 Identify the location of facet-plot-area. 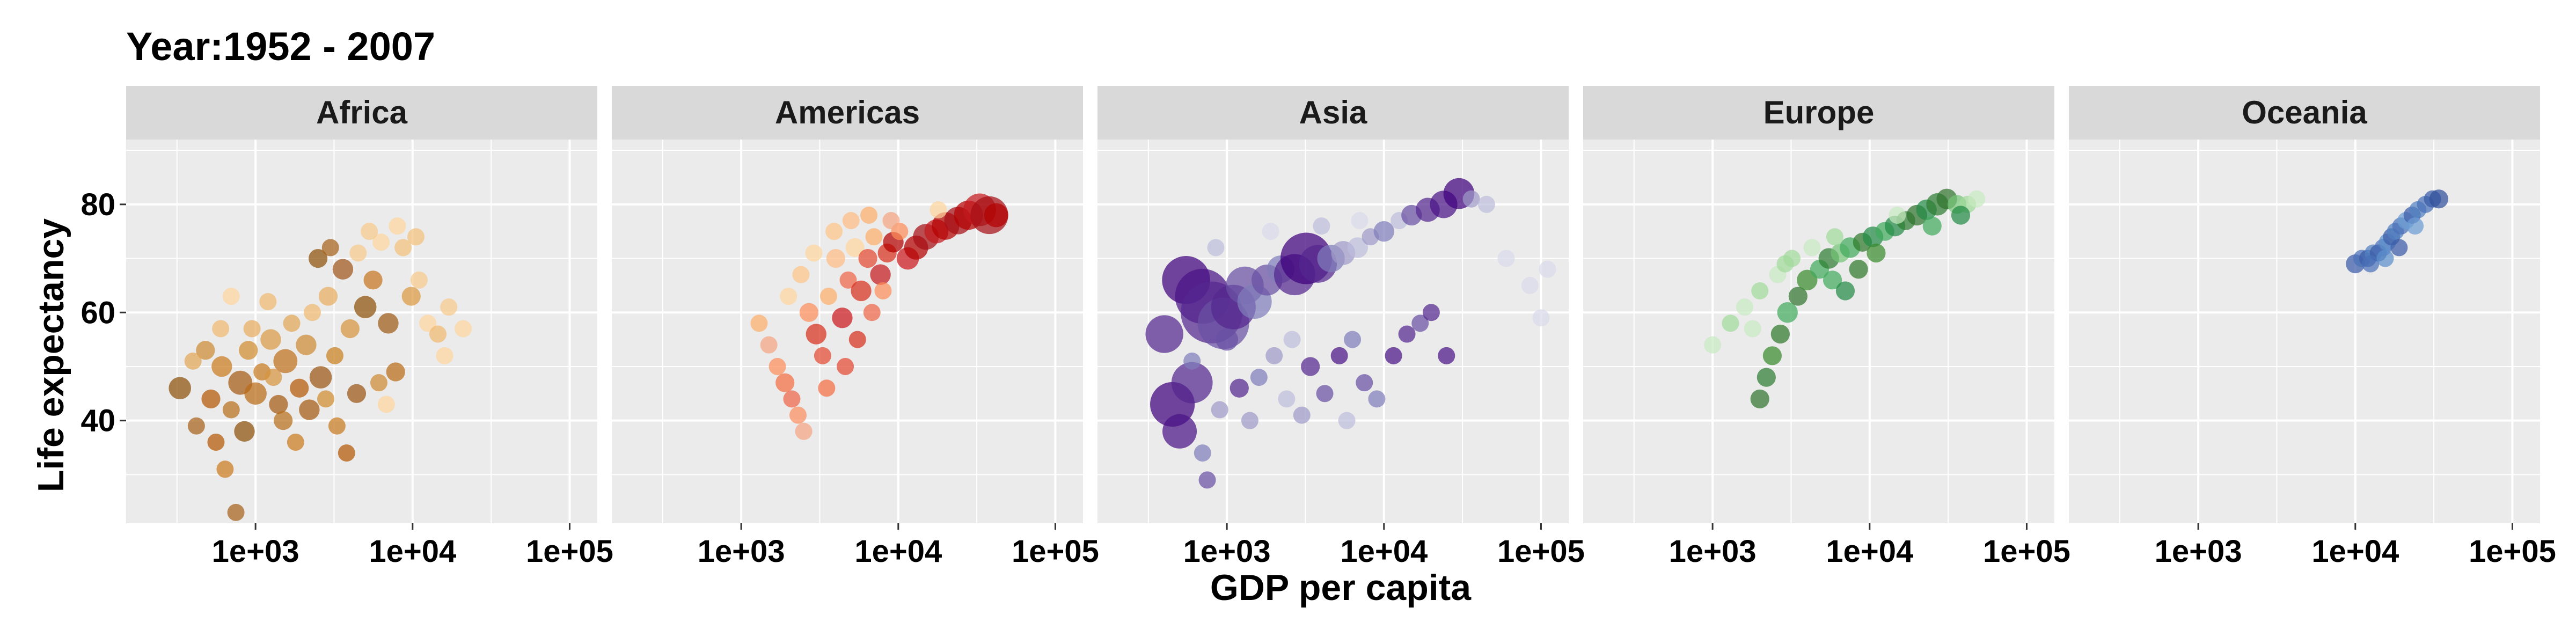
(2304, 331).